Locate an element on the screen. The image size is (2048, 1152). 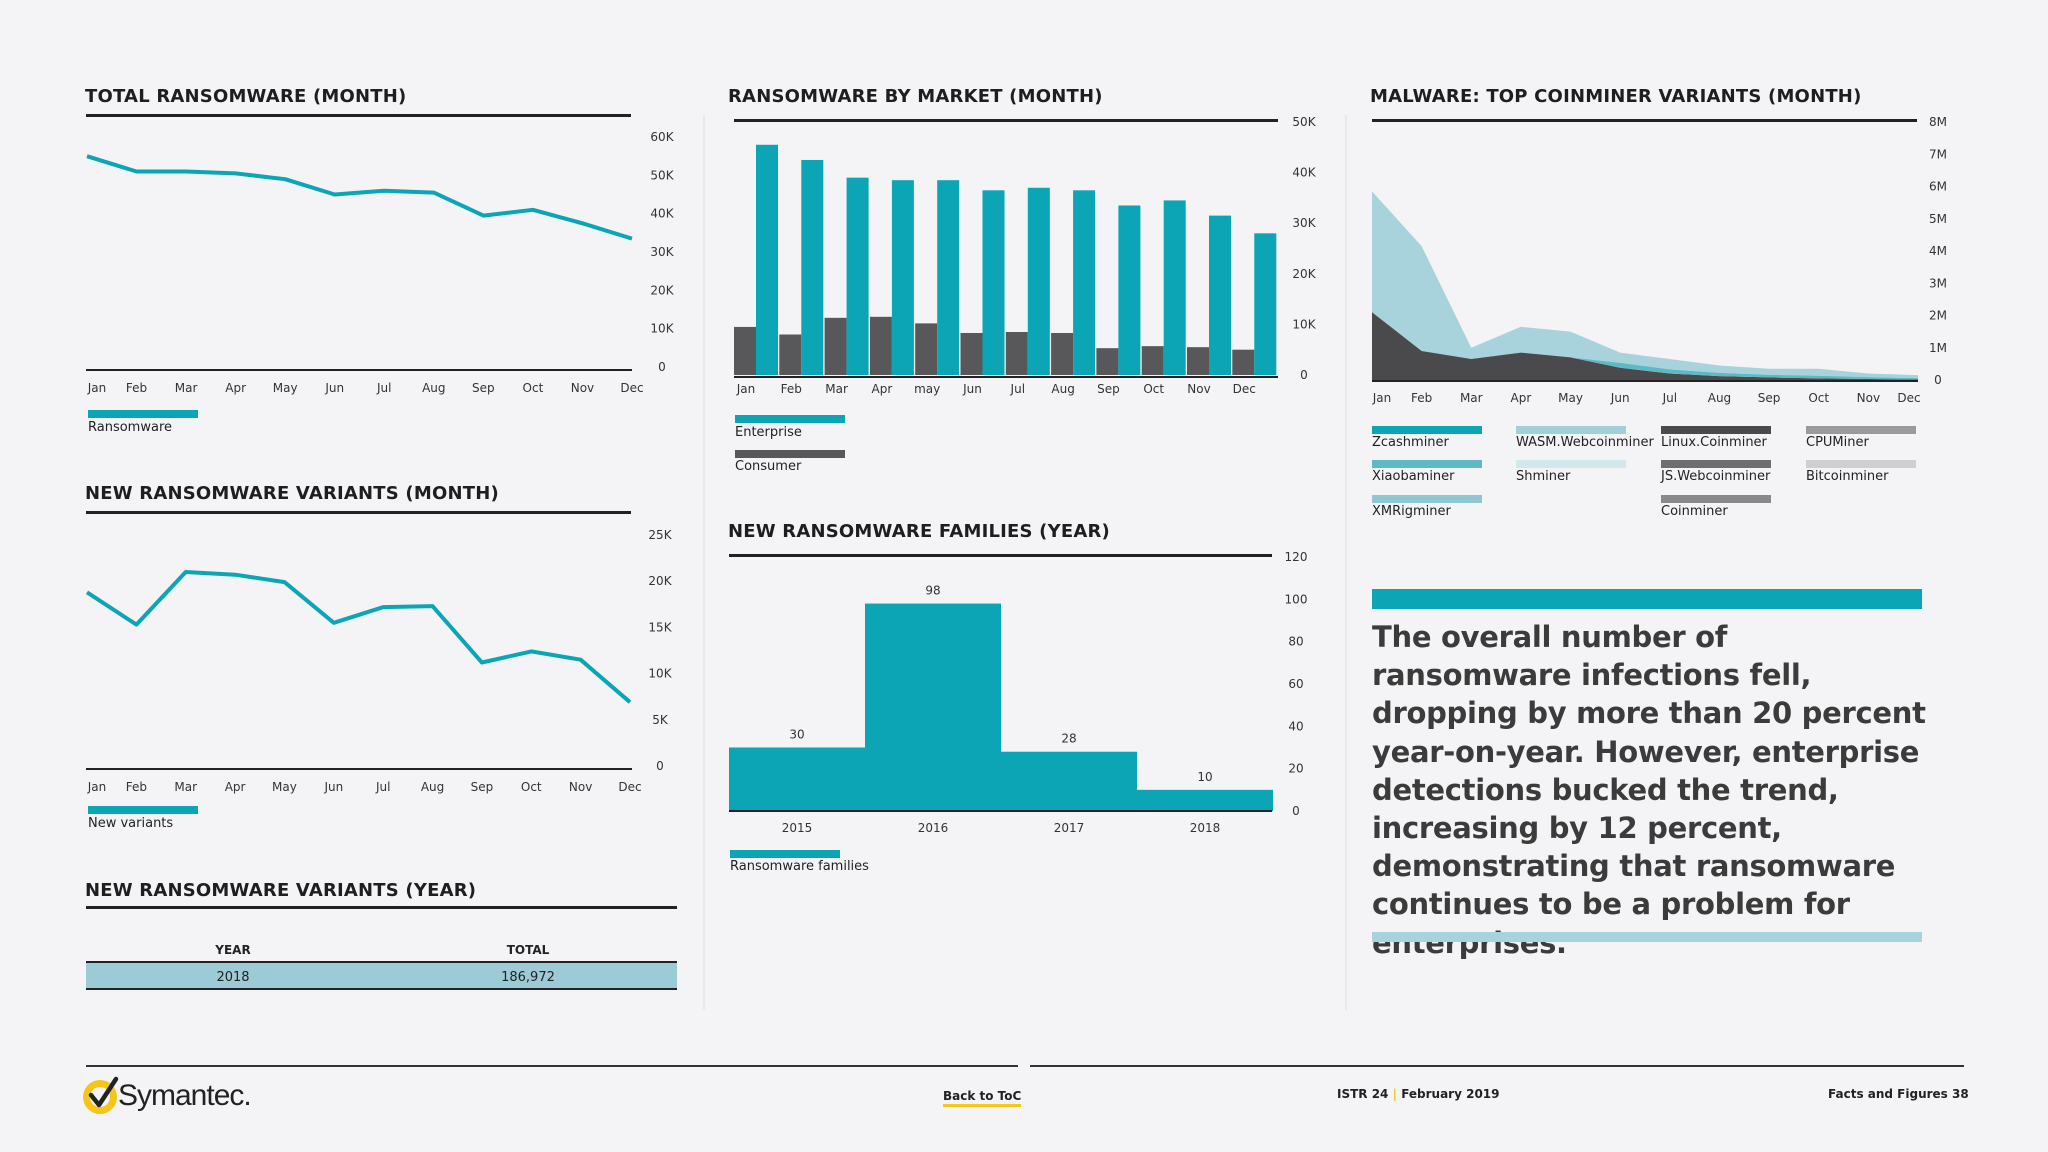
chart-title-new-families-year: NEW RANSOMWARE FAMILIES (YEAR) is located at coordinates (919, 531).